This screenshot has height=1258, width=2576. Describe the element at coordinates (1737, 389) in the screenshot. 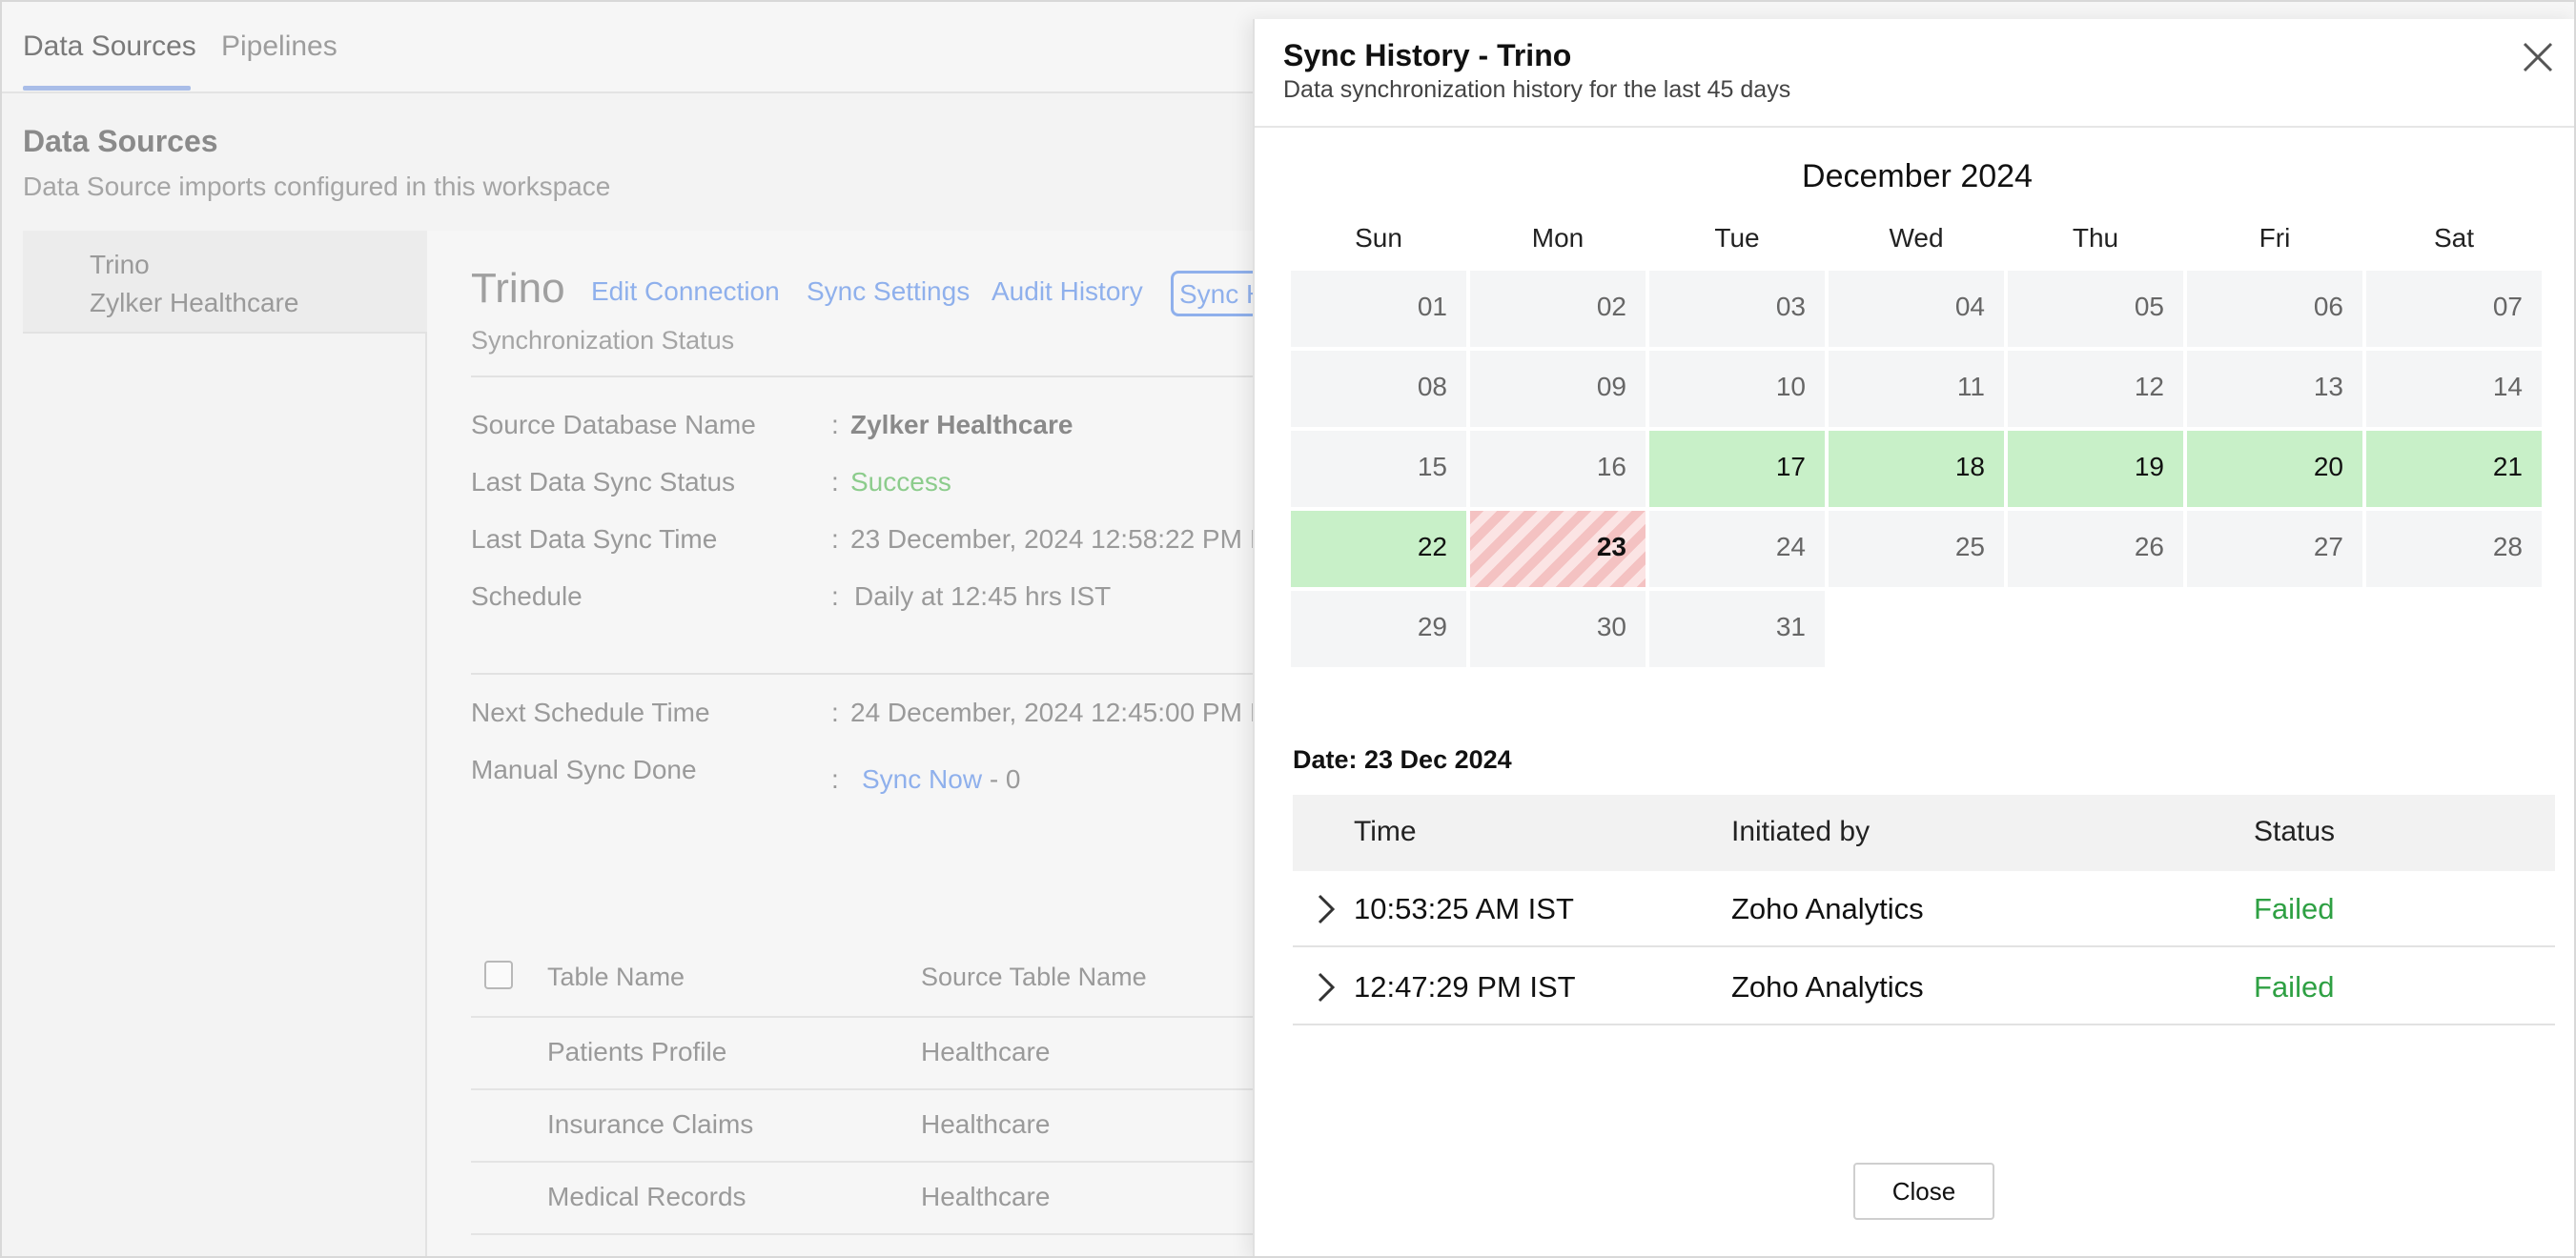

I see `calendar-day-10: 10` at that location.